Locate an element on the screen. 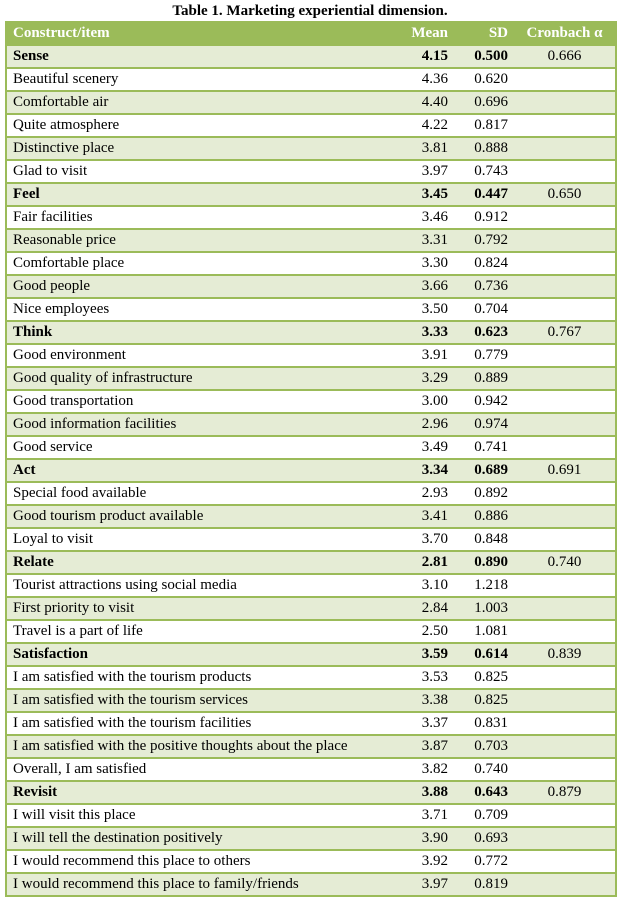 This screenshot has height=897, width=620. cell-sd: 0.779 is located at coordinates (484, 356).